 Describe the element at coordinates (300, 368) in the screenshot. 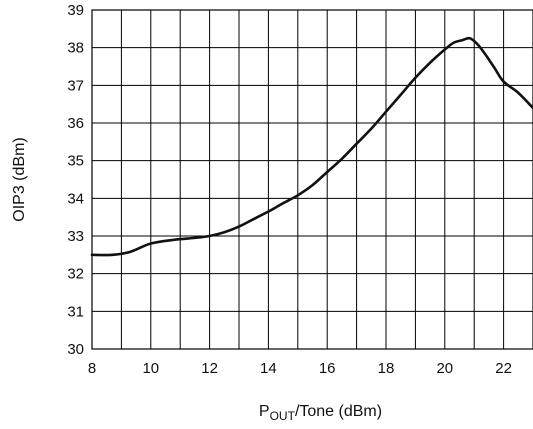

I see `x-tick-labels: 8 10 12 14 16 18 20 22` at that location.